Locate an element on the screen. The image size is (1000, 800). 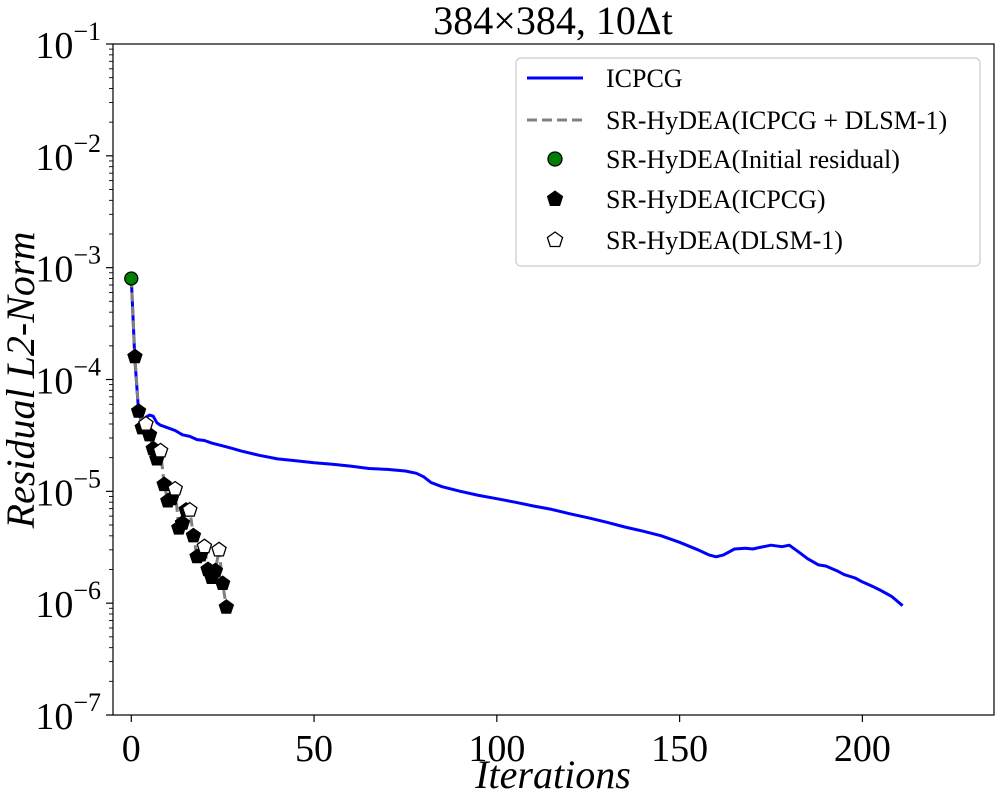
y-tick-label: 10⁻² is located at coordinates (68, 154).